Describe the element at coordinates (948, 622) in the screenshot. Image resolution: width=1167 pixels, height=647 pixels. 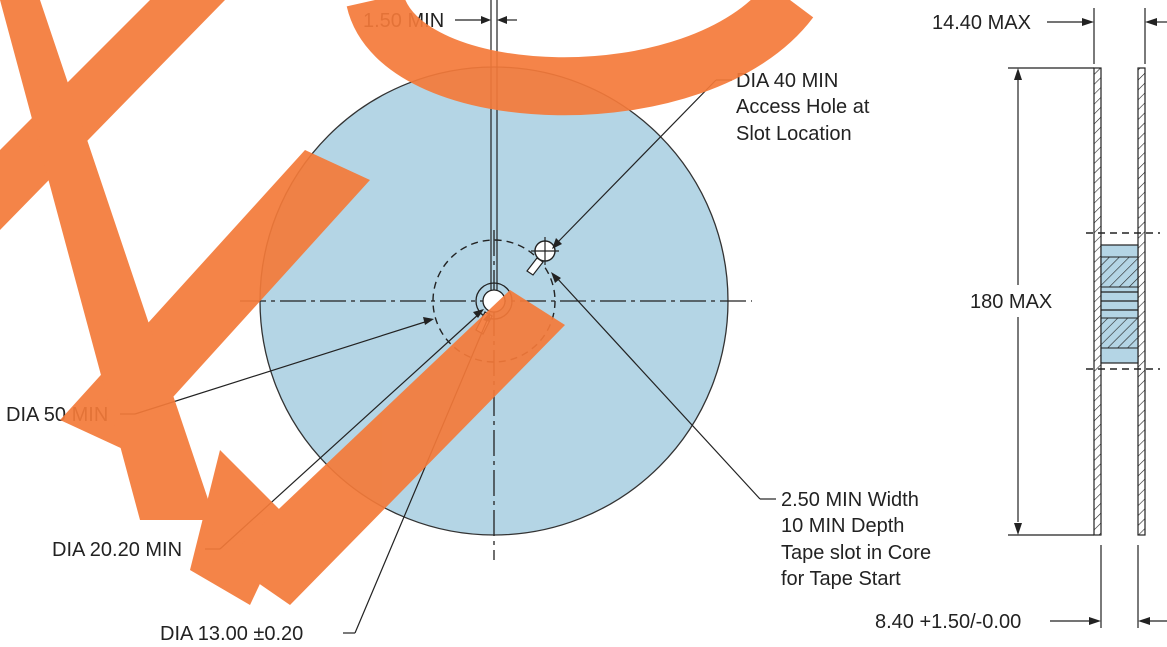
I see `label-inner-width: 8.40 +1.50/-0.00` at that location.